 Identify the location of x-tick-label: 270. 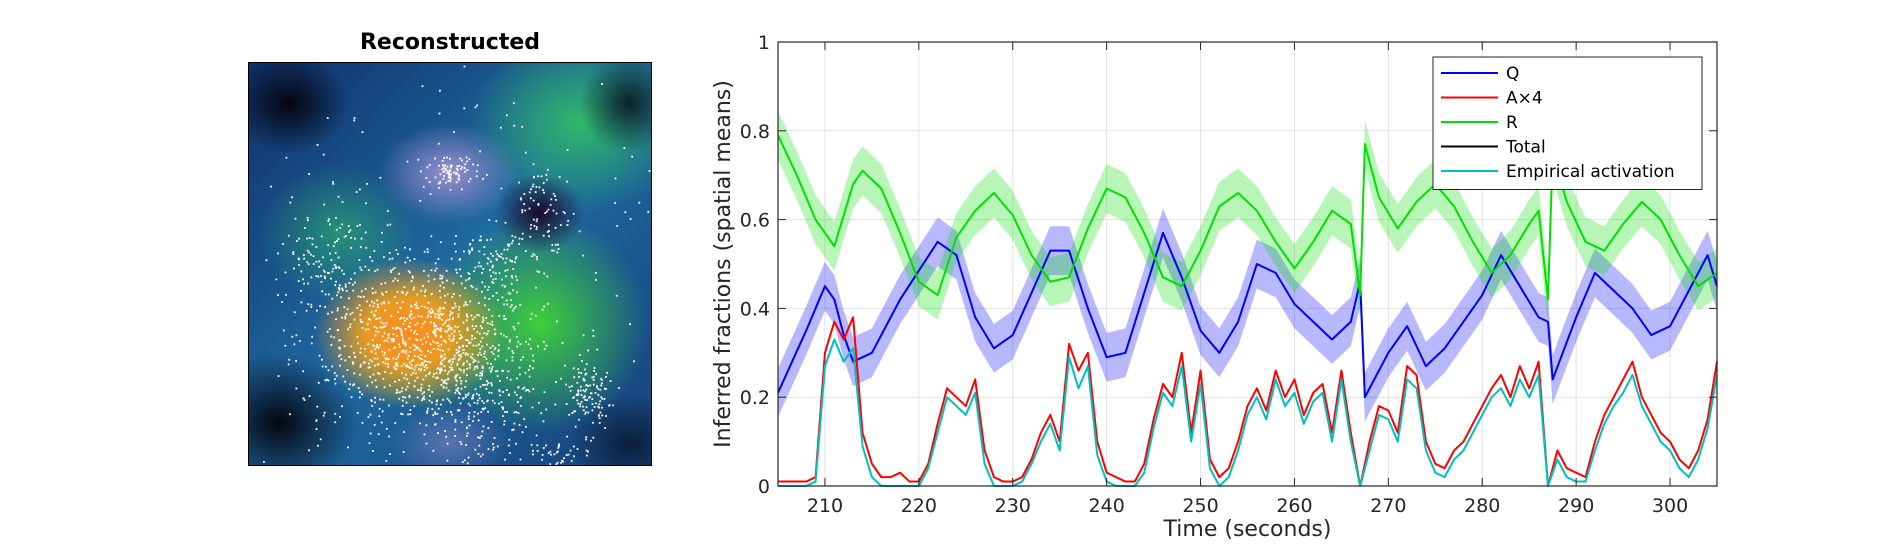
(1388, 506).